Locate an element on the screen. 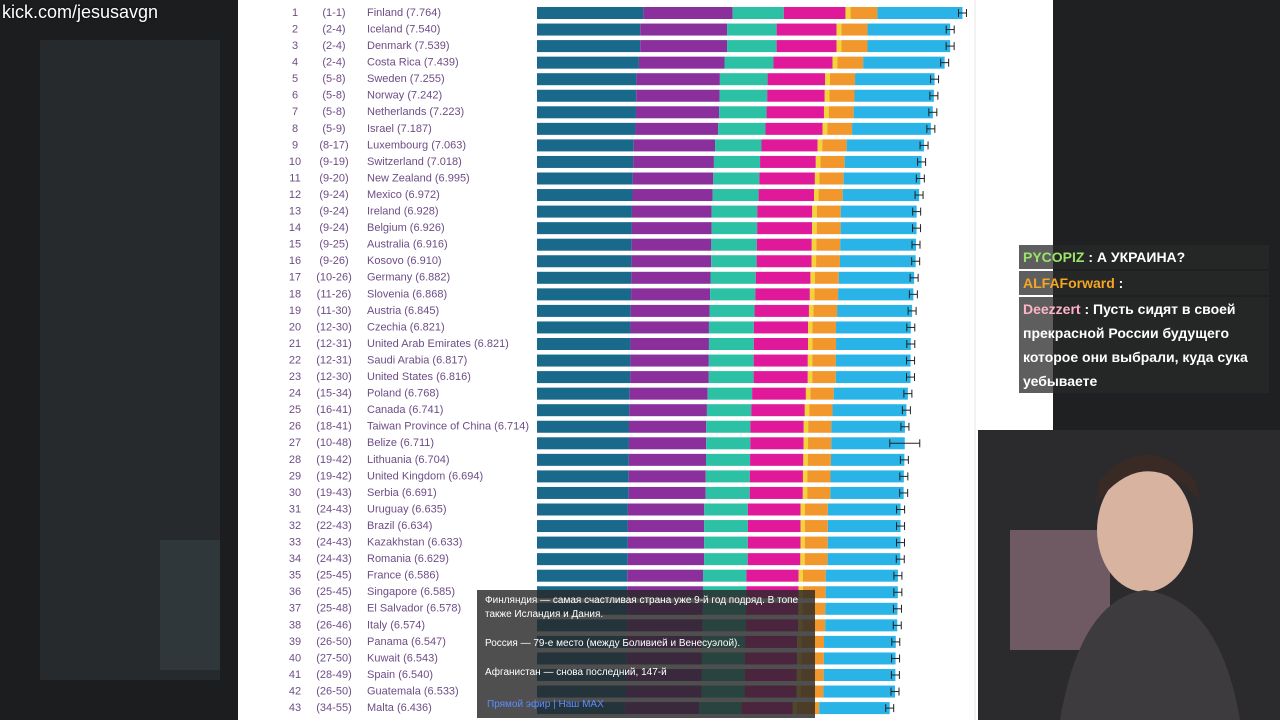 The height and width of the screenshot is (720, 1280). country-label: Australia (6.916) is located at coordinates (407, 245).